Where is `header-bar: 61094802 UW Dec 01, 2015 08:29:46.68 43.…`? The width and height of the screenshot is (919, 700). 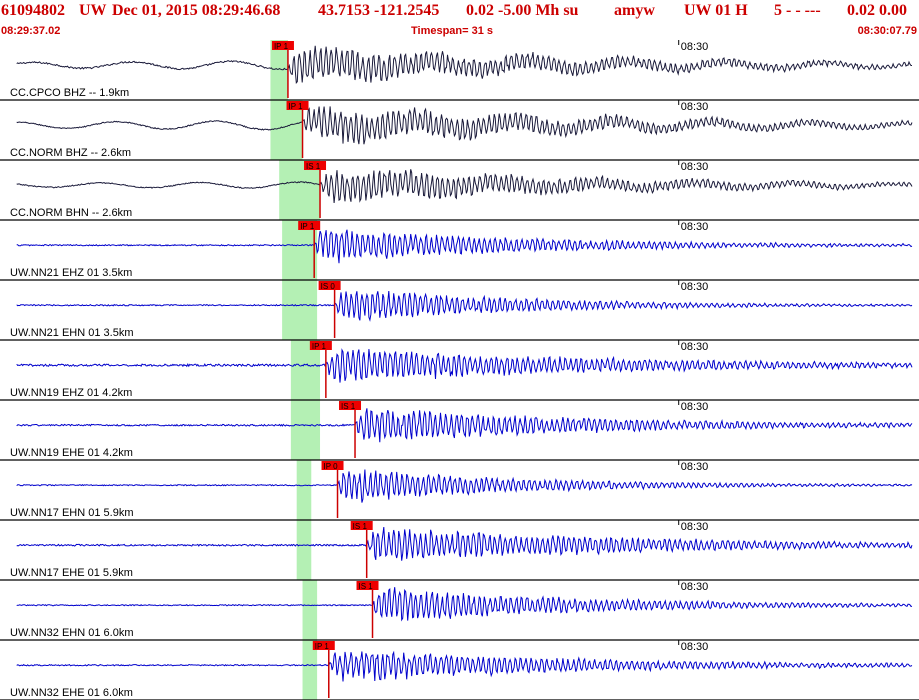
header-bar: 61094802 UW Dec 01, 2015 08:29:46.68 43.… is located at coordinates (459, 20).